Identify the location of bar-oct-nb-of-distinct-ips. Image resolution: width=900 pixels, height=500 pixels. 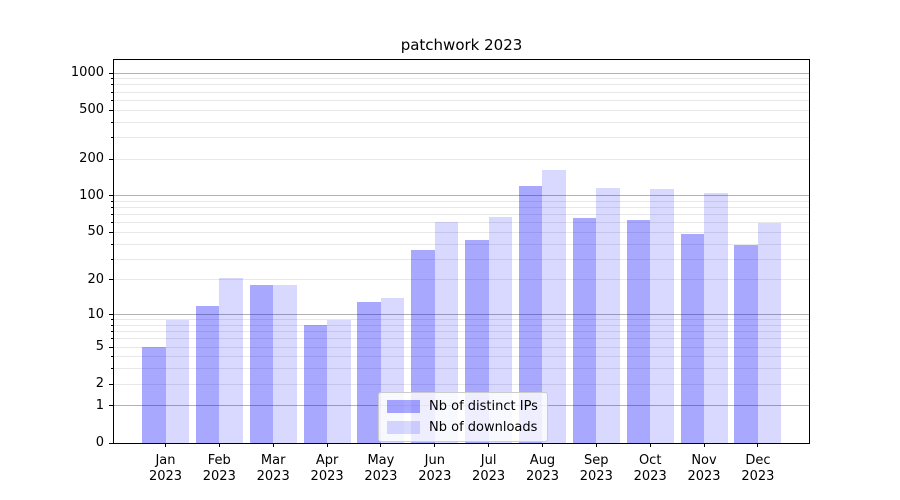
(638, 331).